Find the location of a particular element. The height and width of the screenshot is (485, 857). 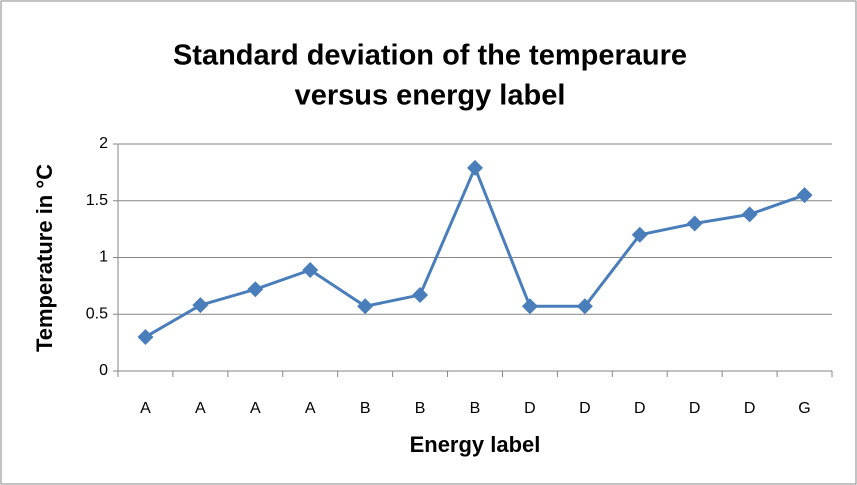

chart-title: Standard deviation of the temperaure is located at coordinates (430, 56).